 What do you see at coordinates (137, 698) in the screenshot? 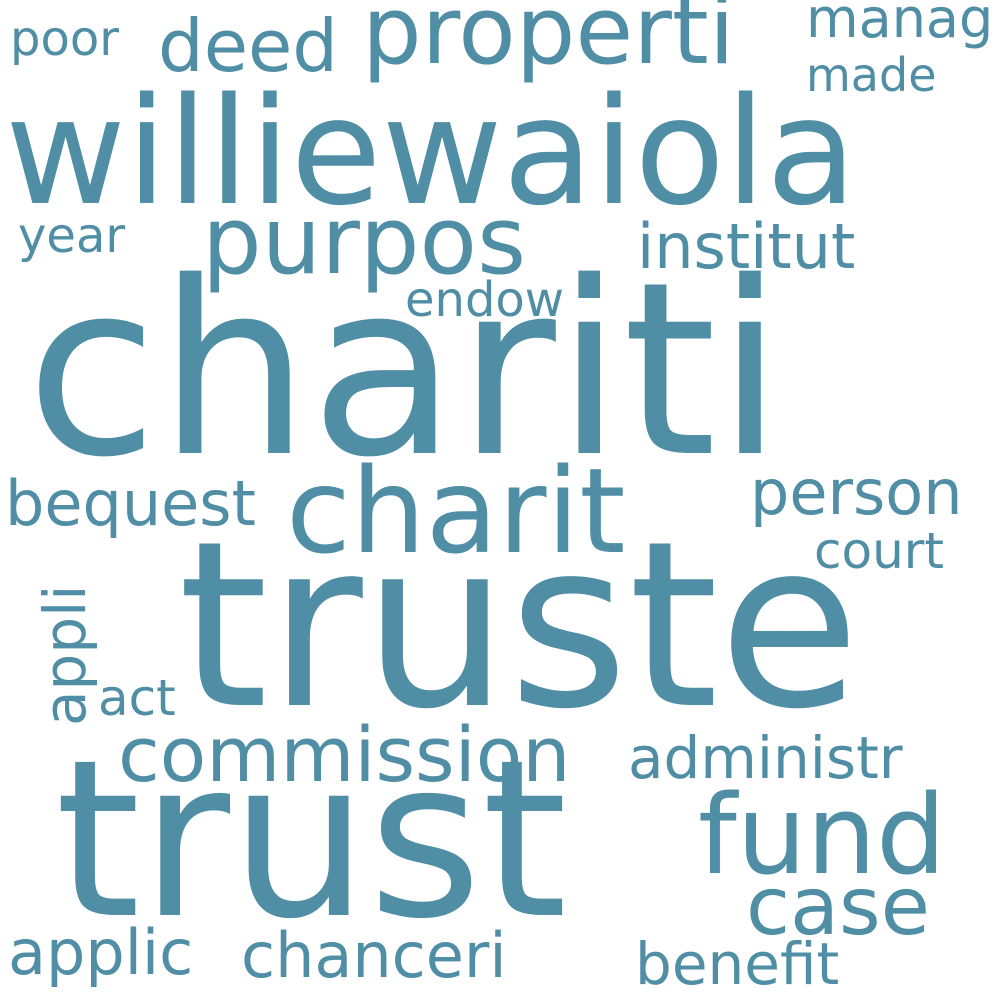
I see `word-act: act` at bounding box center [137, 698].